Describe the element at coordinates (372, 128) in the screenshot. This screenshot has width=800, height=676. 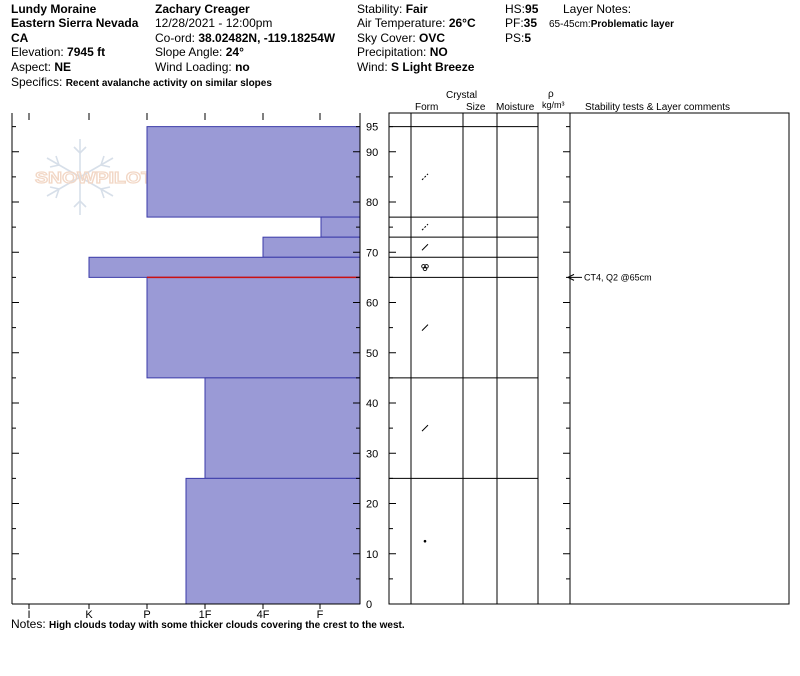
I see `y-tick-label: 95` at that location.